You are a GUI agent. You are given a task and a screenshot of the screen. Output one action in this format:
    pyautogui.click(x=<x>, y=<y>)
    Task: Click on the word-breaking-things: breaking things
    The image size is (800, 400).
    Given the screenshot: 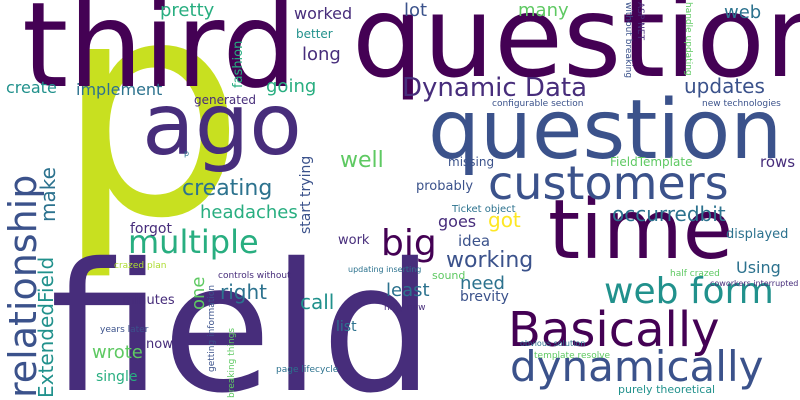 What is the action you would take?
    pyautogui.click(x=232, y=362)
    